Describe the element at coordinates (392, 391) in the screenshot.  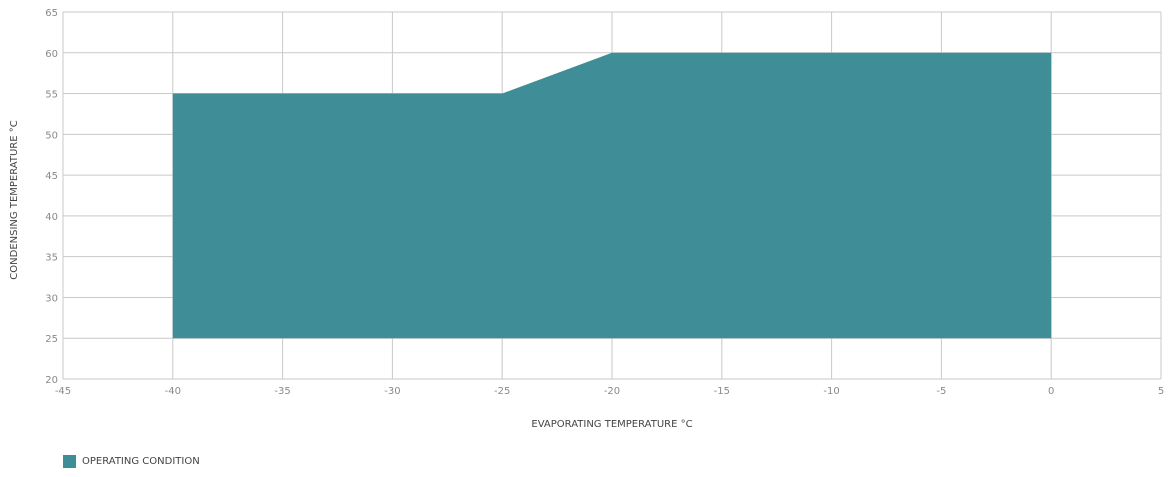
I see `x-tick-label: -30` at that location.